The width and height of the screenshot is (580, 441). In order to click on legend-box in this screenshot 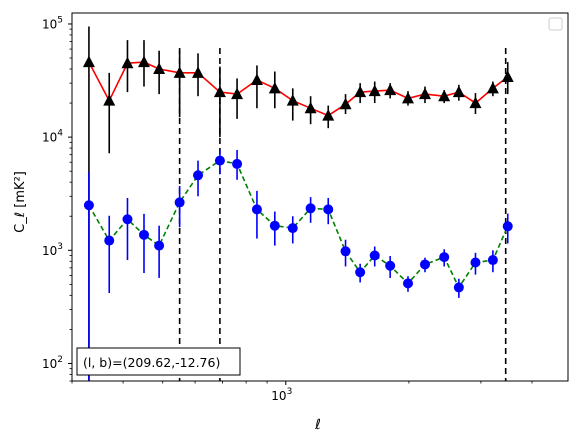, I will do `click(555, 24)`.